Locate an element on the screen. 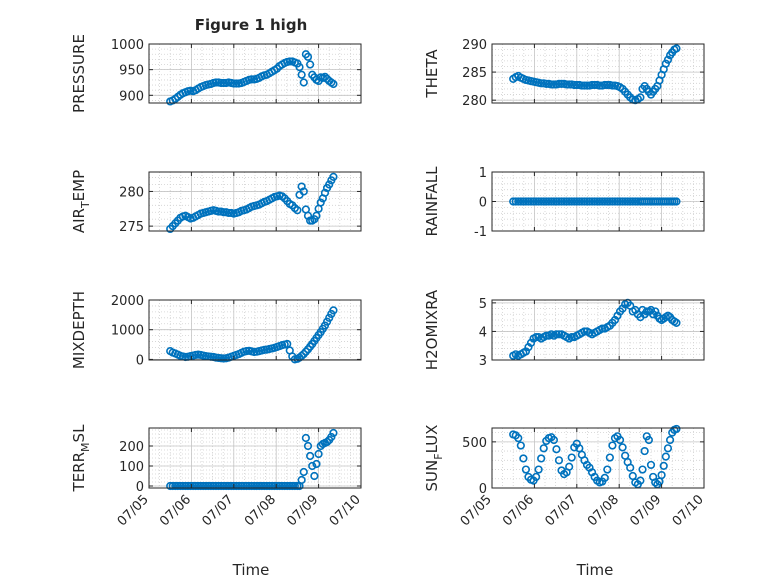 The image size is (778, 583). subplot-second-right: -1 0 1 RAINFALL is located at coordinates (564, 203).